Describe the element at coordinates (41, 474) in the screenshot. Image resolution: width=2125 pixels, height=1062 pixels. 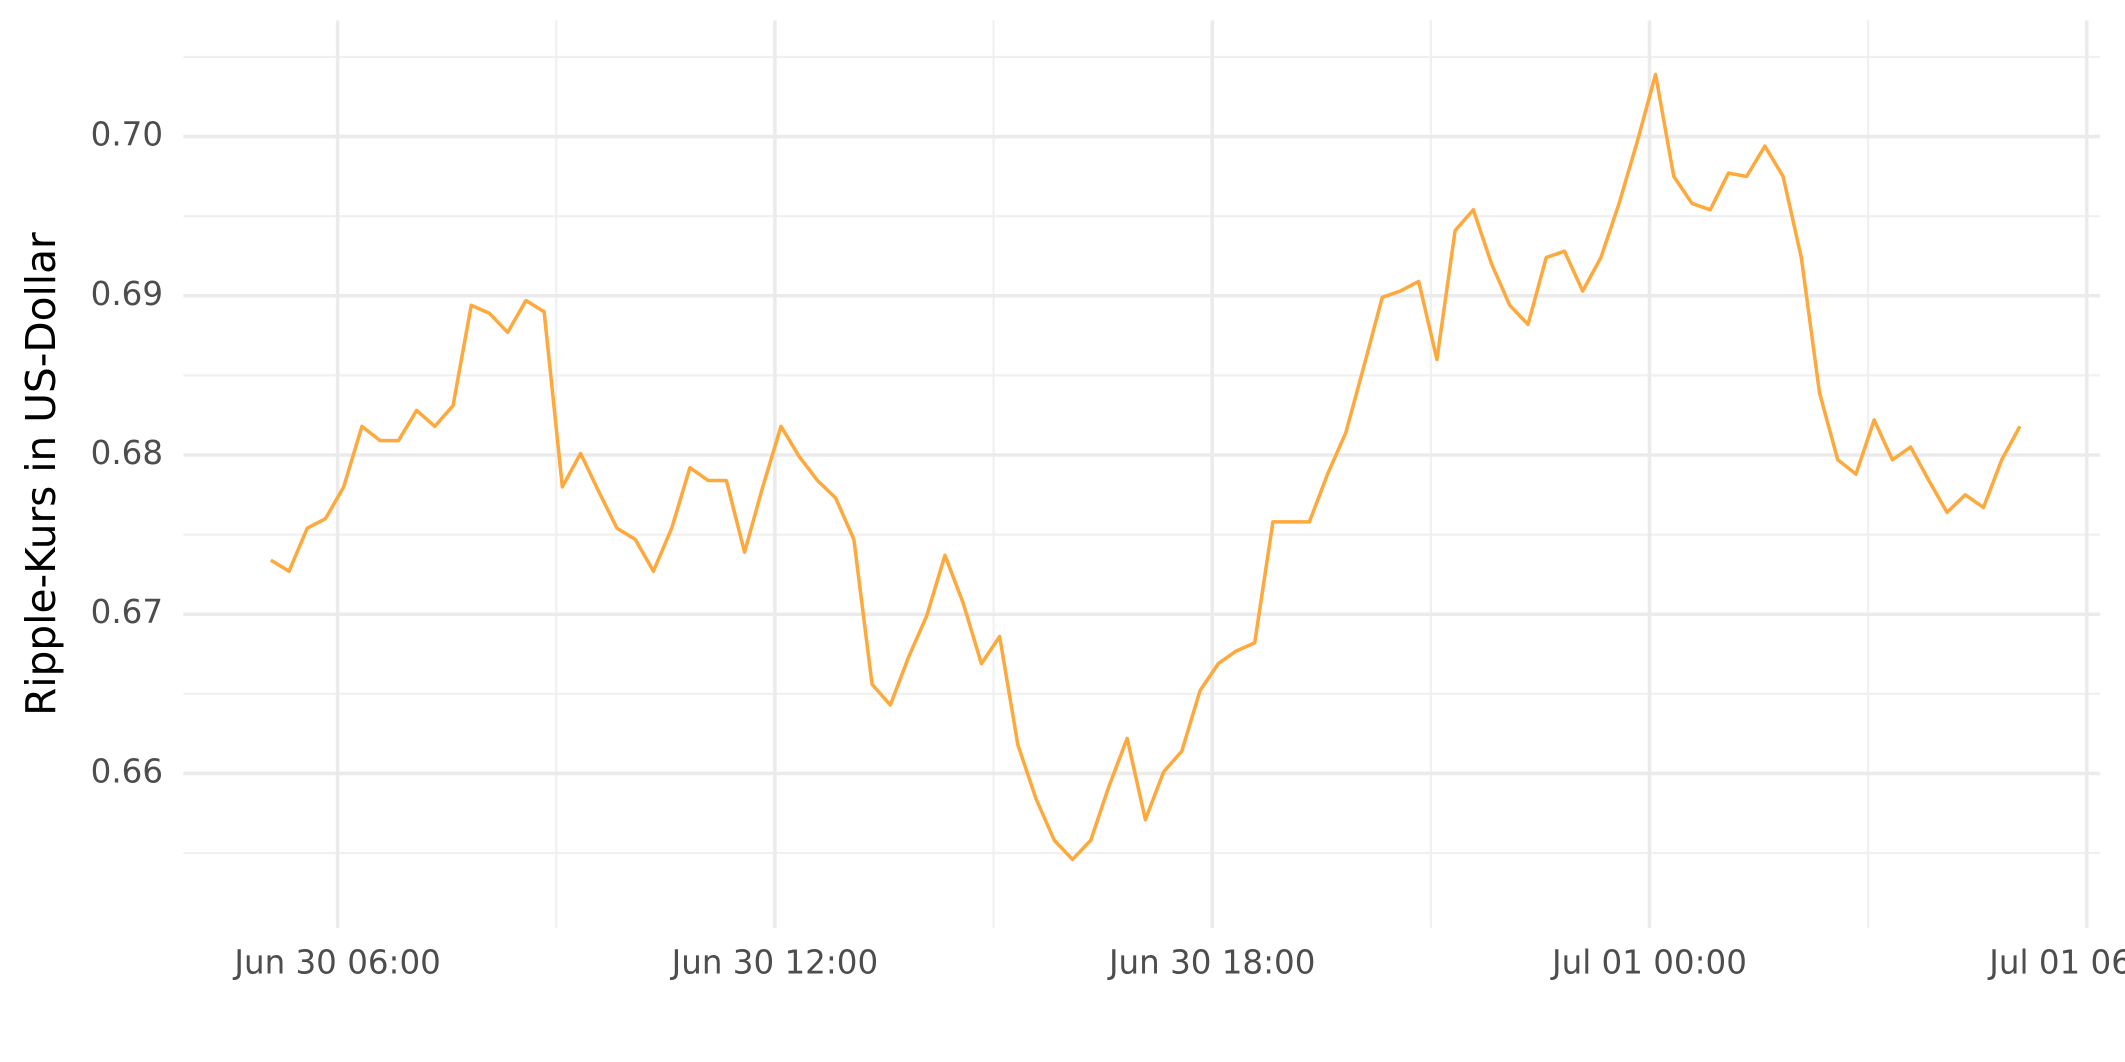
I see `y-axis-title: Ripple-Kurs in US-Dollar` at that location.